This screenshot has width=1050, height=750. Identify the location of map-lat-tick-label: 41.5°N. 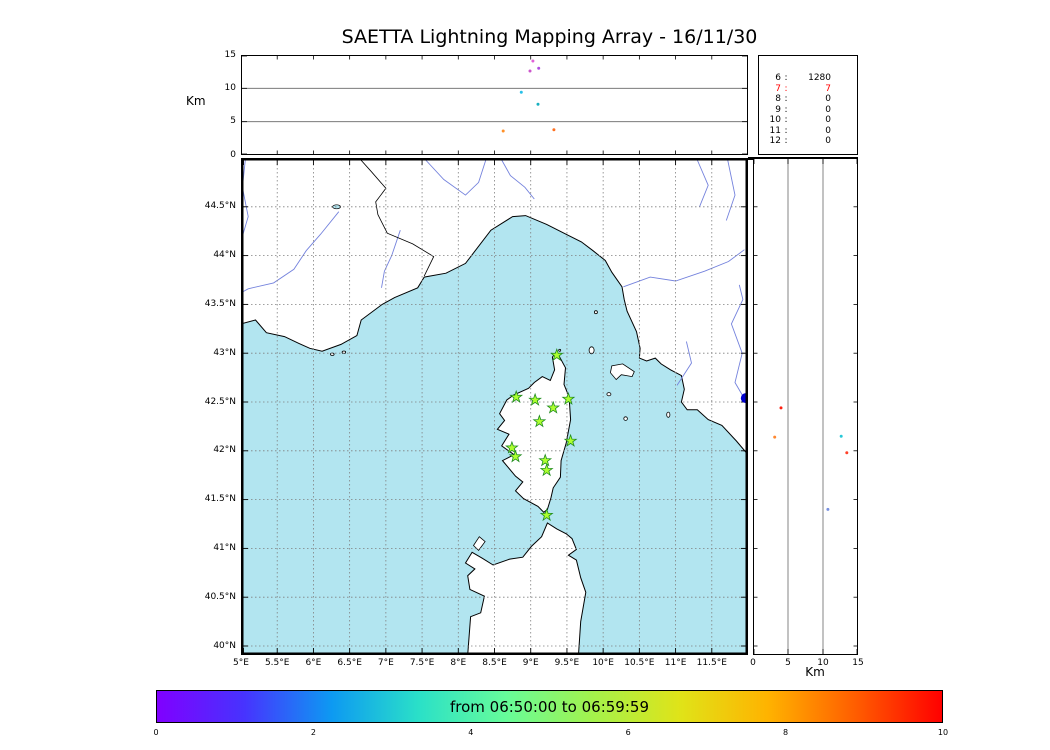
(220, 499).